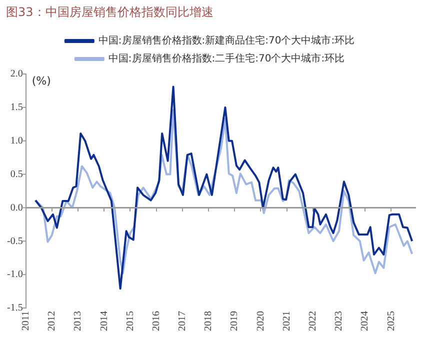 The width and height of the screenshot is (426, 338). Describe the element at coordinates (365, 321) in the screenshot. I see `x-tick-label: 2024` at that location.